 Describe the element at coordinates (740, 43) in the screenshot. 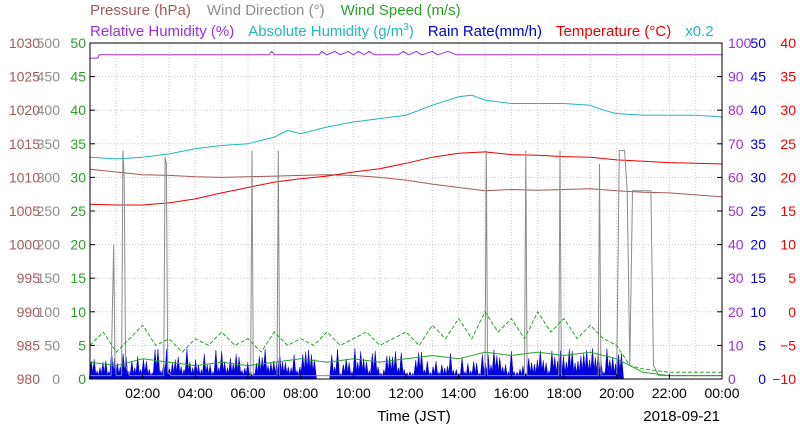

I see `tick-rel_hum: 100` at that location.